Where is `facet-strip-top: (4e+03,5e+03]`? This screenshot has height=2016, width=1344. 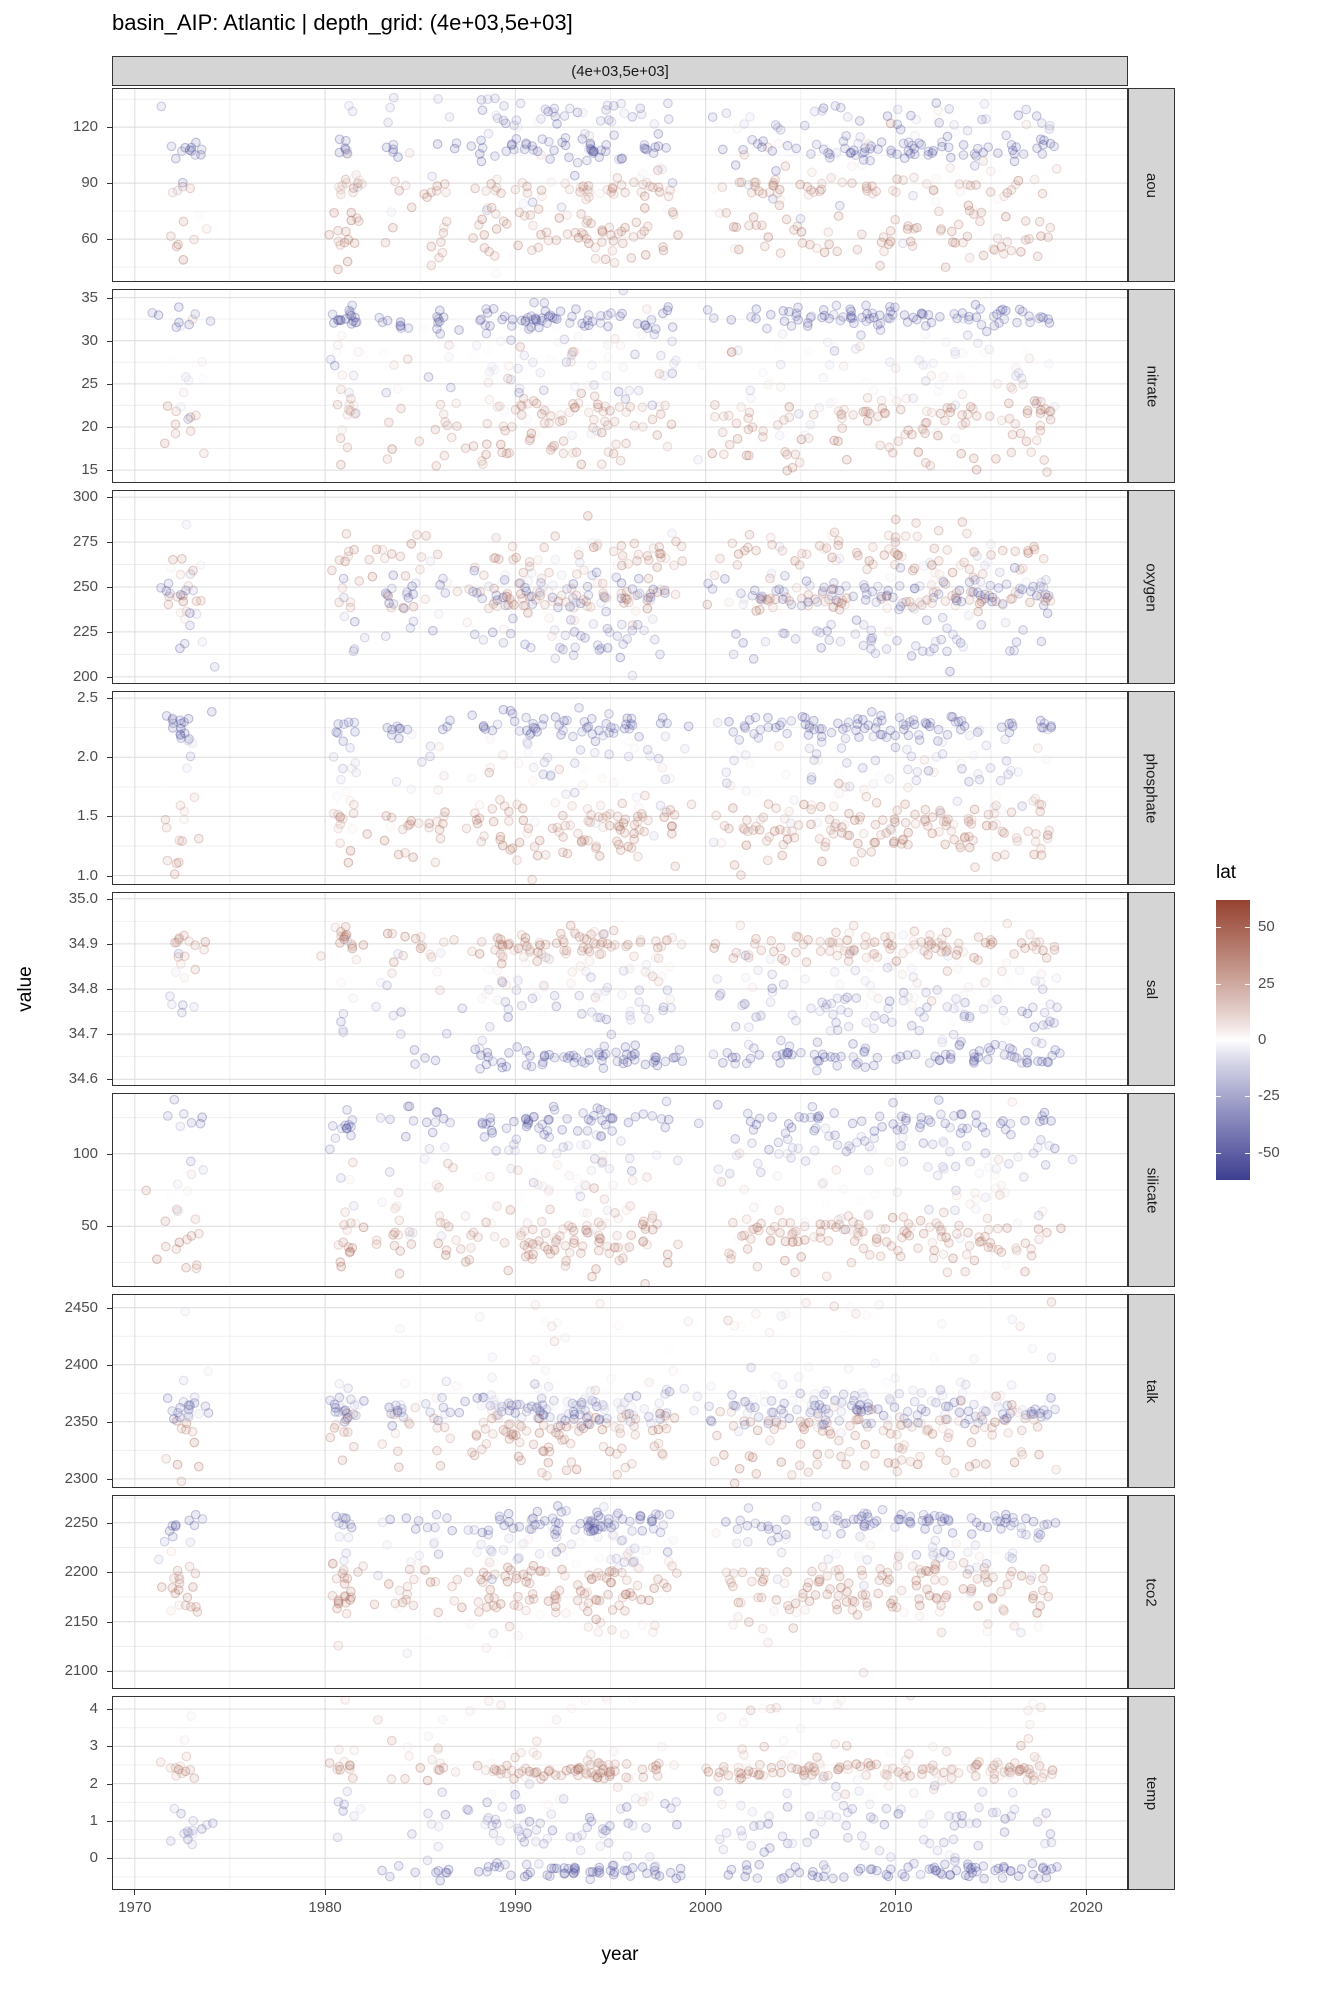 facet-strip-top: (4e+03,5e+03] is located at coordinates (620, 71).